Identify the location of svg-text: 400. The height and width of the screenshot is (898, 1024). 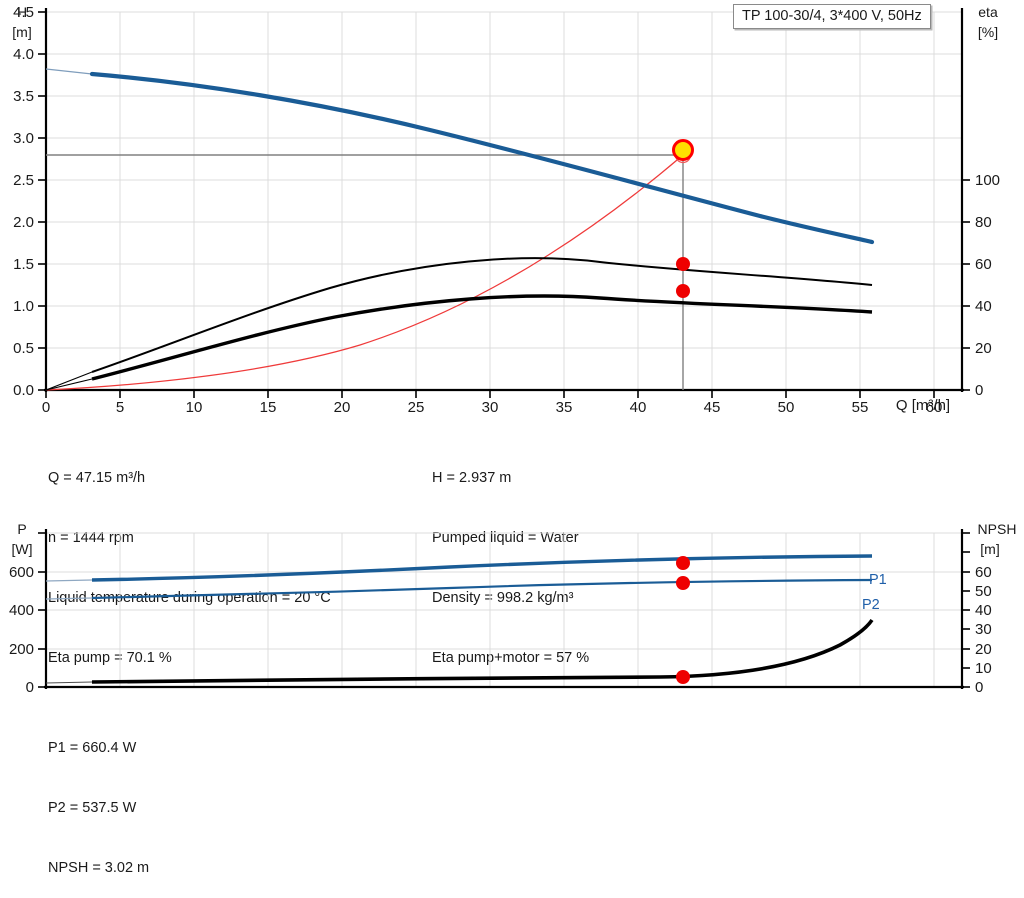
(21, 610).